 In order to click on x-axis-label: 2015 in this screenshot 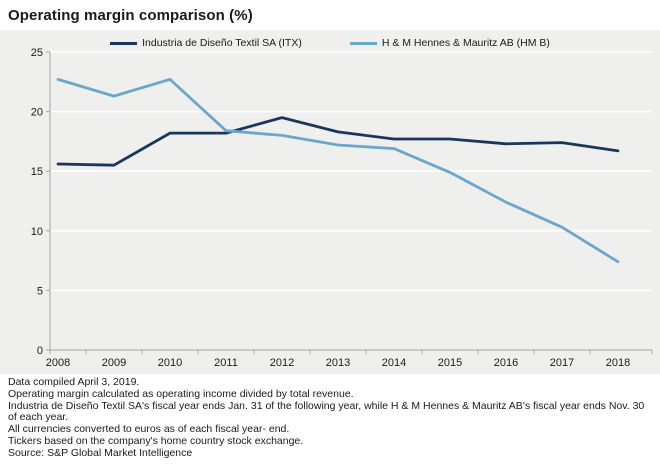, I will do `click(450, 363)`.